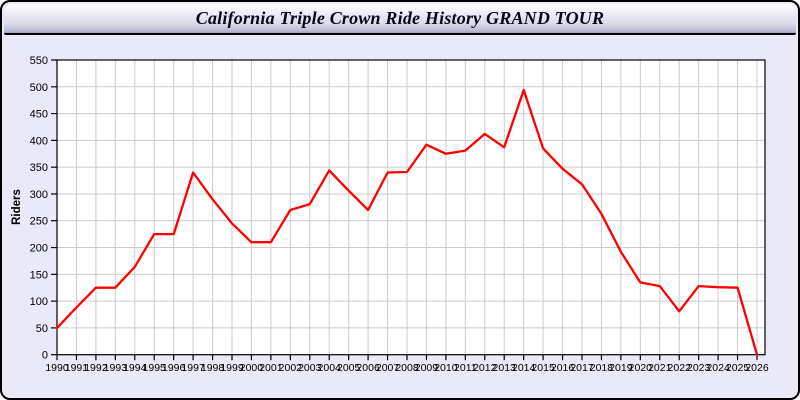 This screenshot has width=800, height=400. Describe the element at coordinates (39, 168) in the screenshot. I see `svg-text: 350` at that location.